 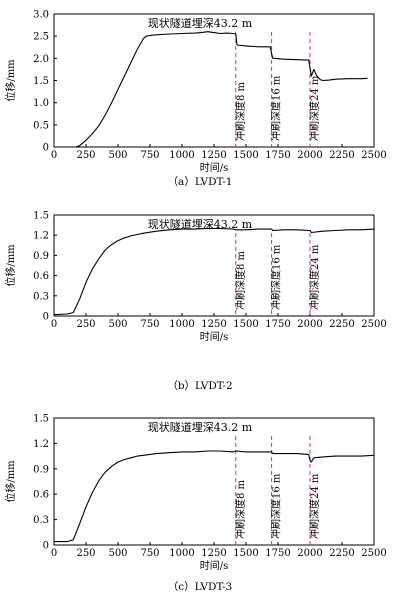 What do you see at coordinates (199, 386) in the screenshot?
I see `panel-caption: （b）LVDT-2` at bounding box center [199, 386].